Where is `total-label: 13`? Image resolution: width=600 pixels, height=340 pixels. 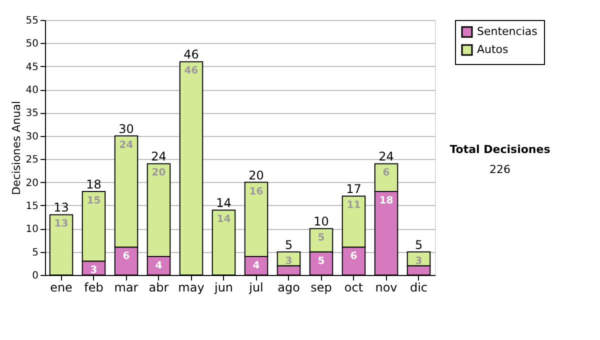 total-label: 13 is located at coordinates (61, 207).